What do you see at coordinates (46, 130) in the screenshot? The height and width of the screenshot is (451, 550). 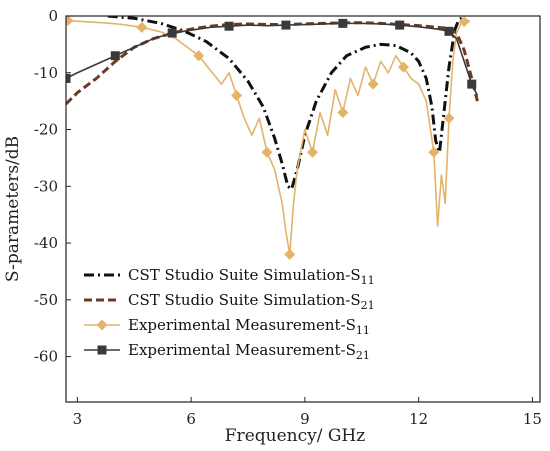 I see `y-tick-label: -20` at bounding box center [46, 130].